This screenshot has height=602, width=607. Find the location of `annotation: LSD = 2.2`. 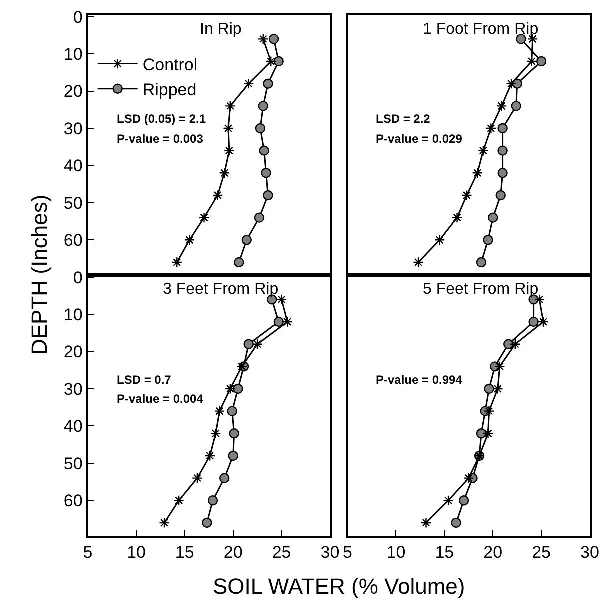

annotation: LSD = 2.2 is located at coordinates (403, 119).